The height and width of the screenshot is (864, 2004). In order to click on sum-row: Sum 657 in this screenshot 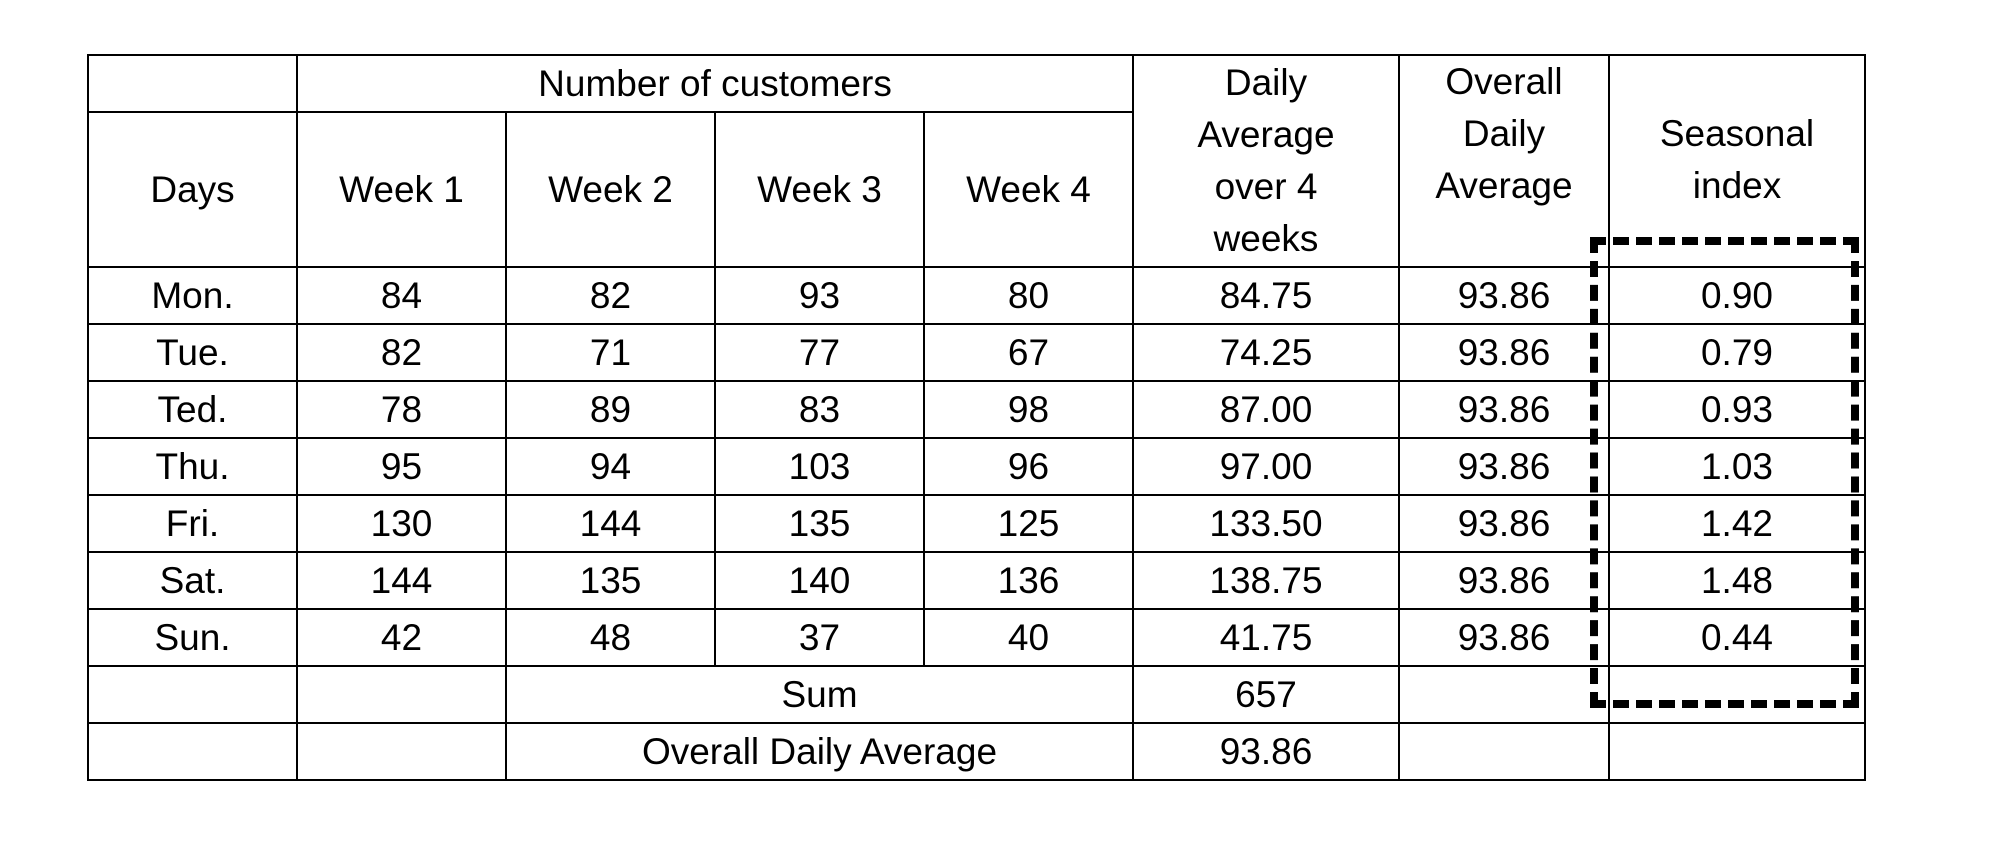, I will do `click(976, 694)`.